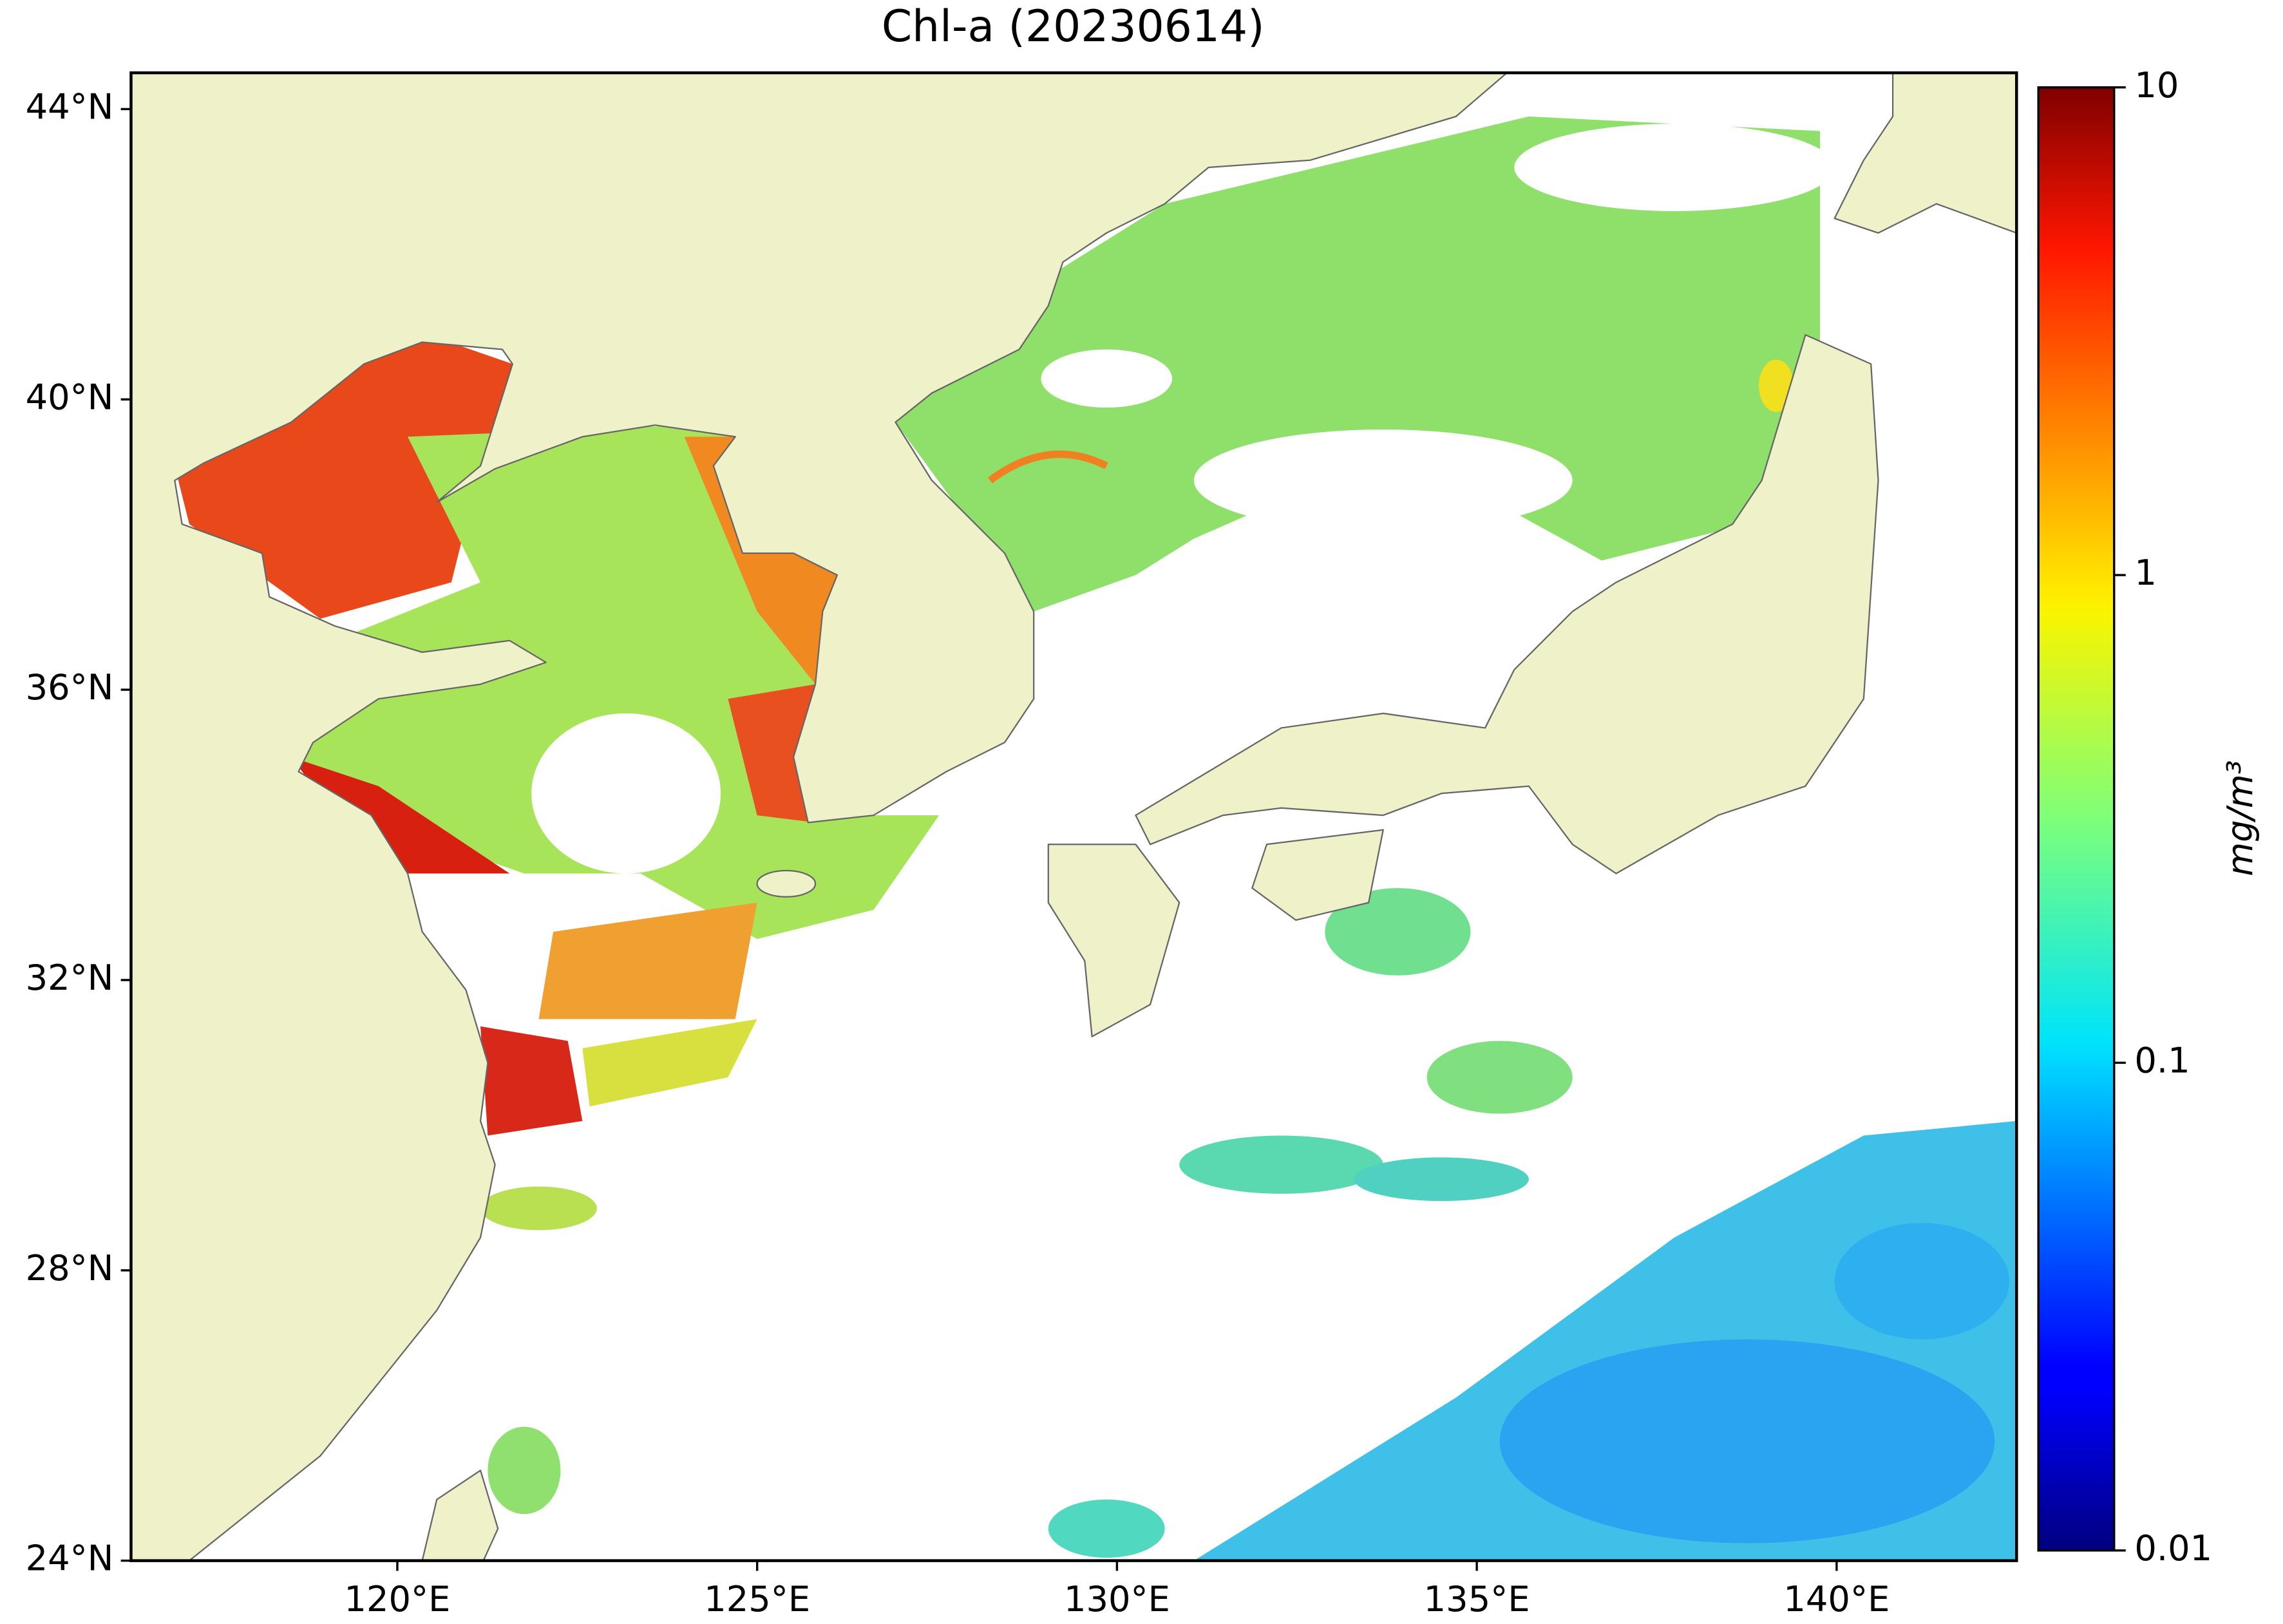 This screenshot has width=2283, height=1624. What do you see at coordinates (70, 978) in the screenshot?
I see `y-tick-label: 32°N` at bounding box center [70, 978].